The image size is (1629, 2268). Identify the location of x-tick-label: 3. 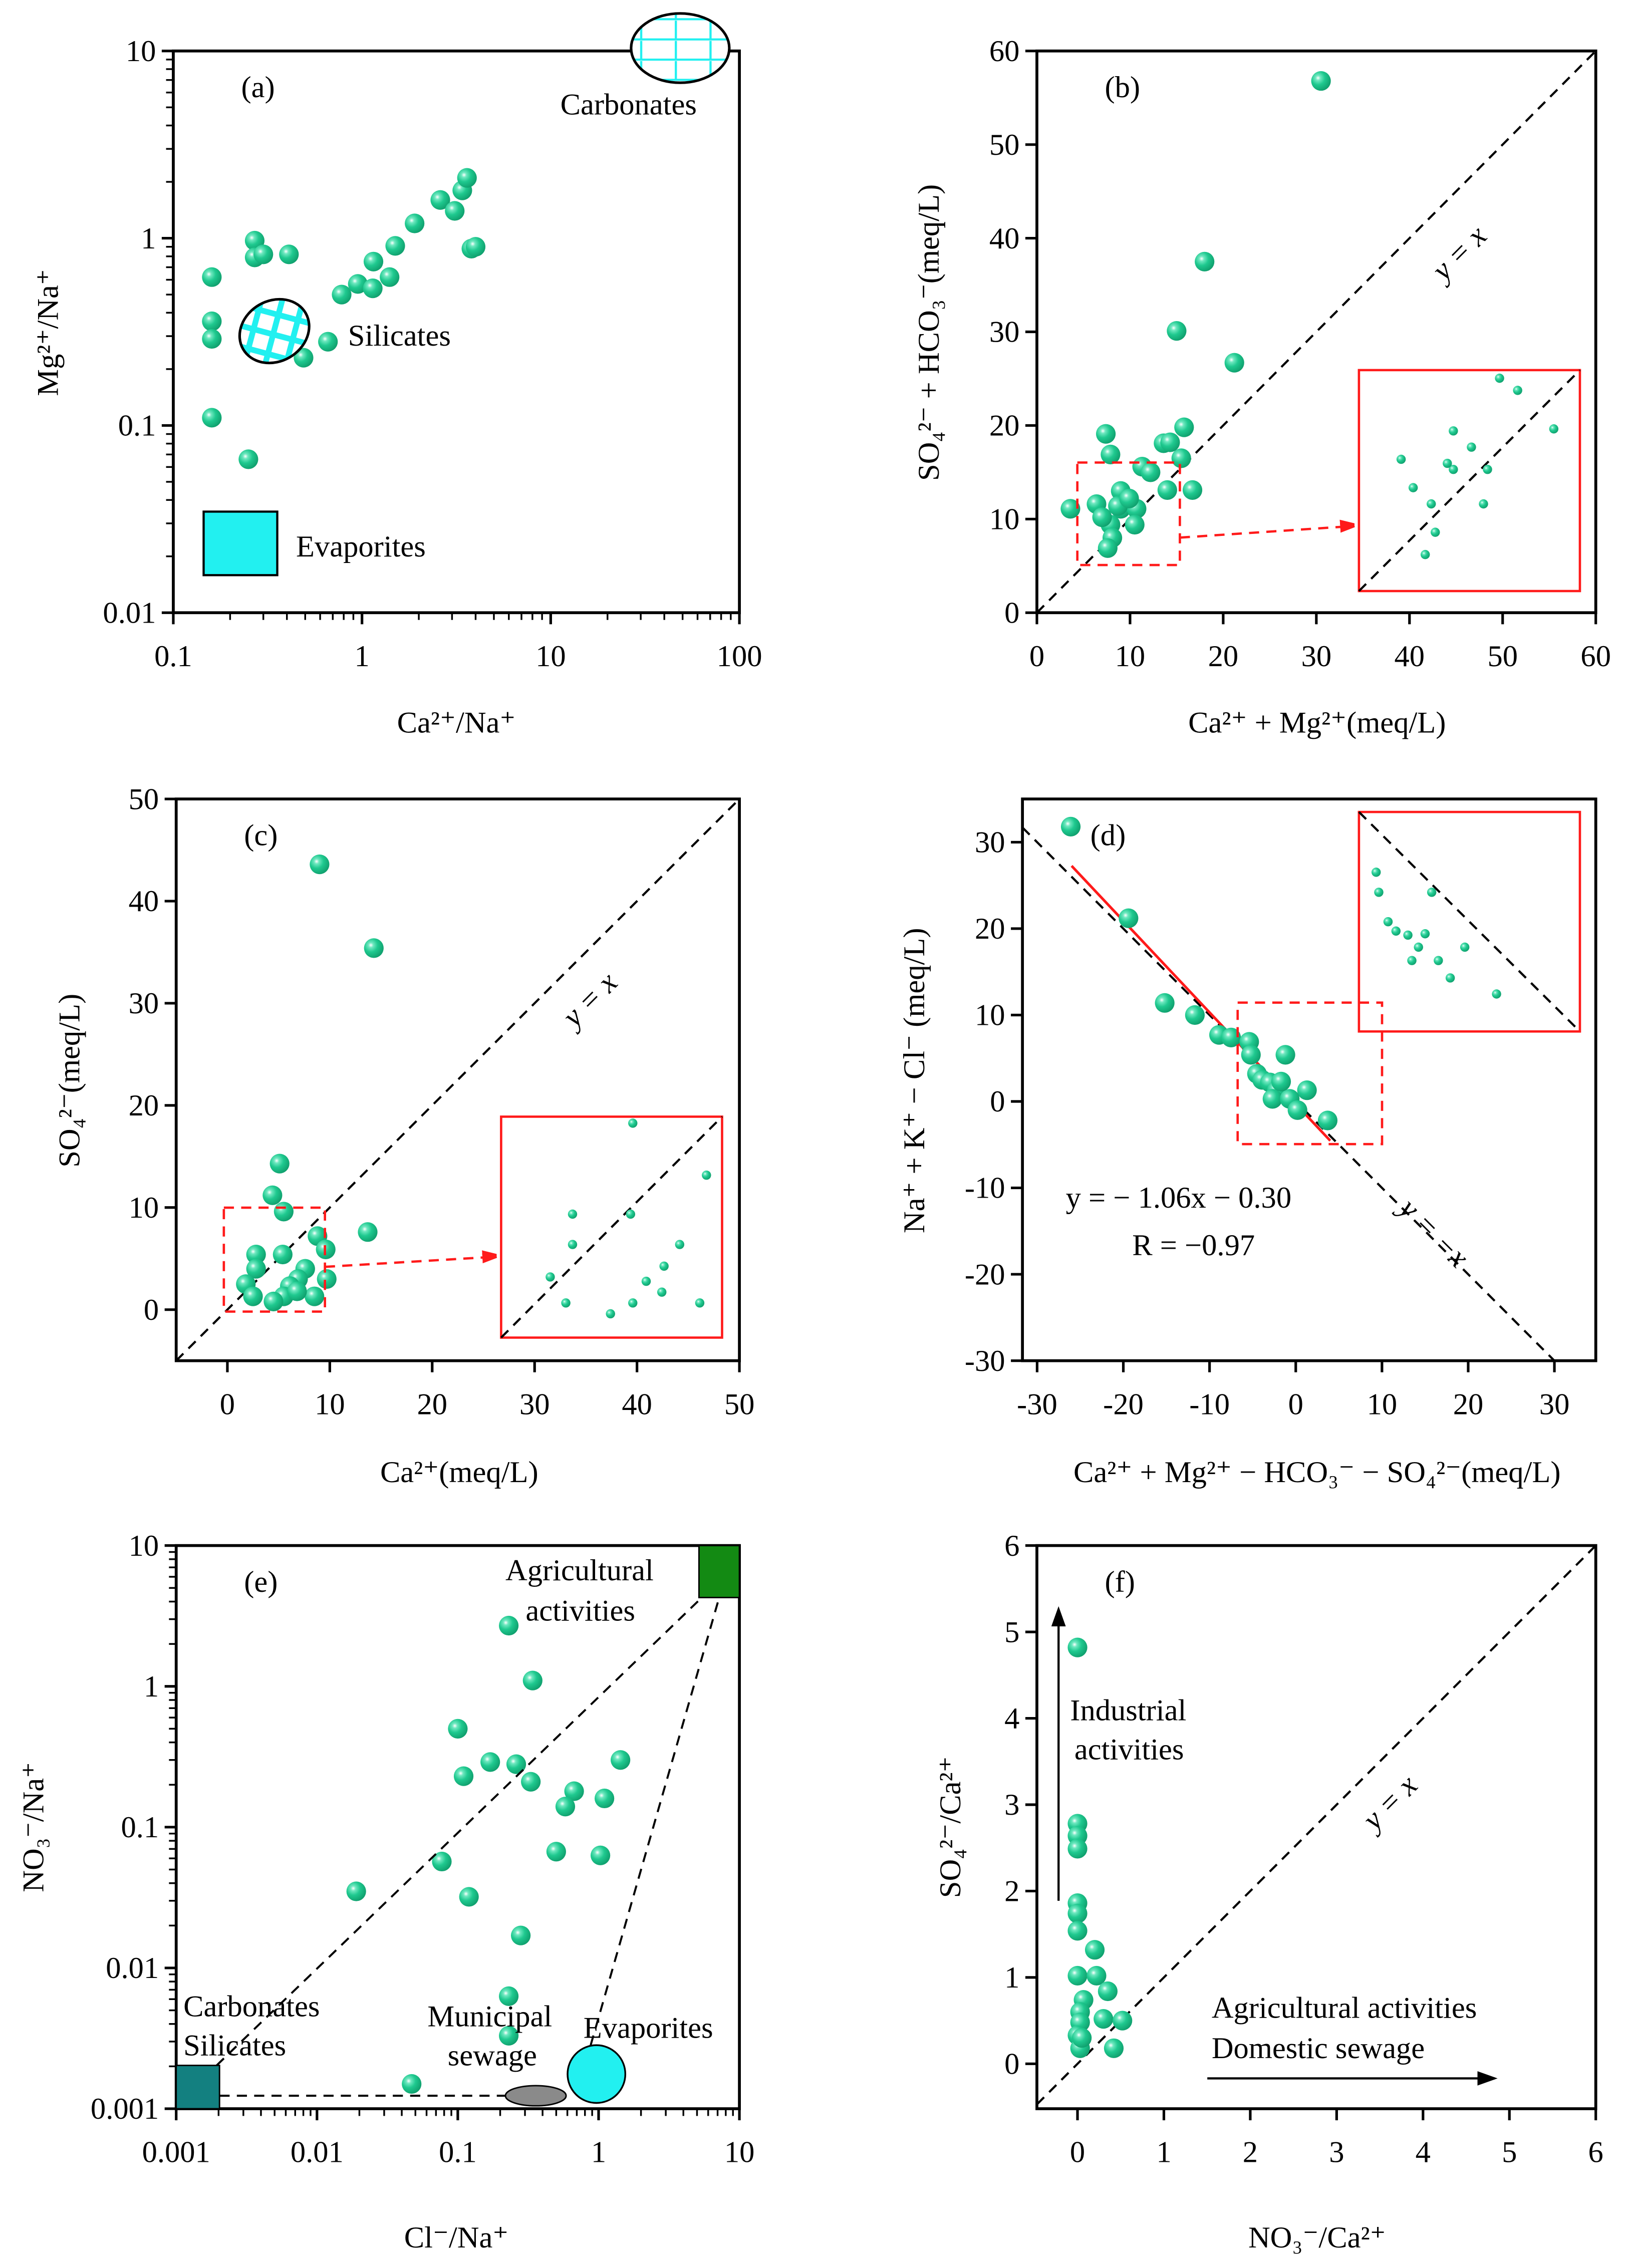
(1336, 2152).